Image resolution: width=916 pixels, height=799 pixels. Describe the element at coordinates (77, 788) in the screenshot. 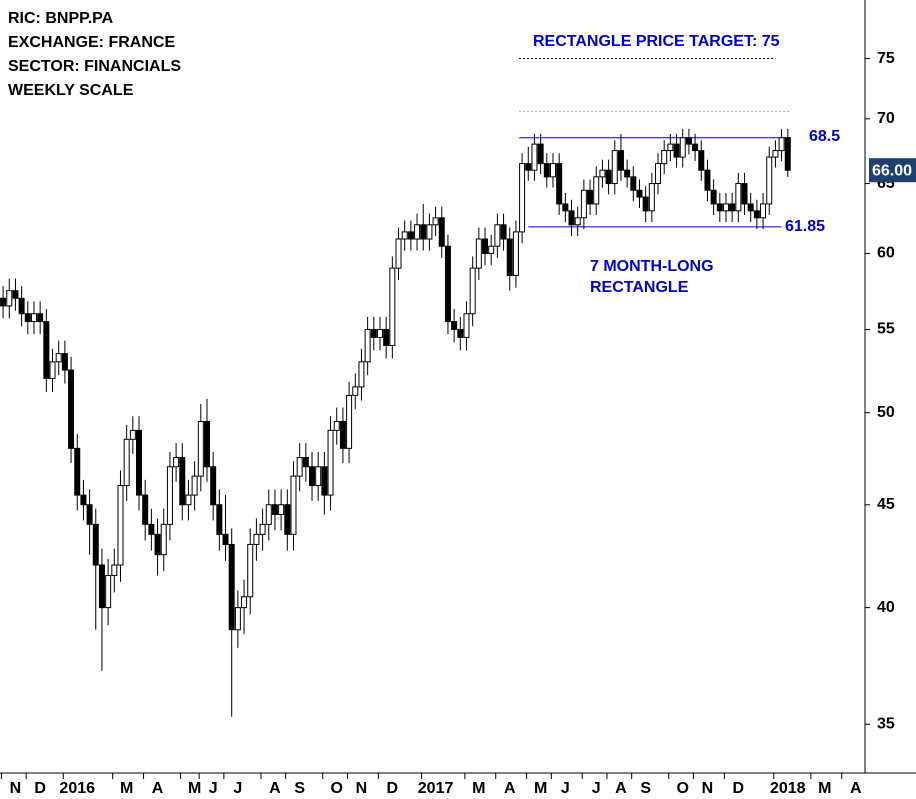

I see `x-tick-label: 2016` at that location.